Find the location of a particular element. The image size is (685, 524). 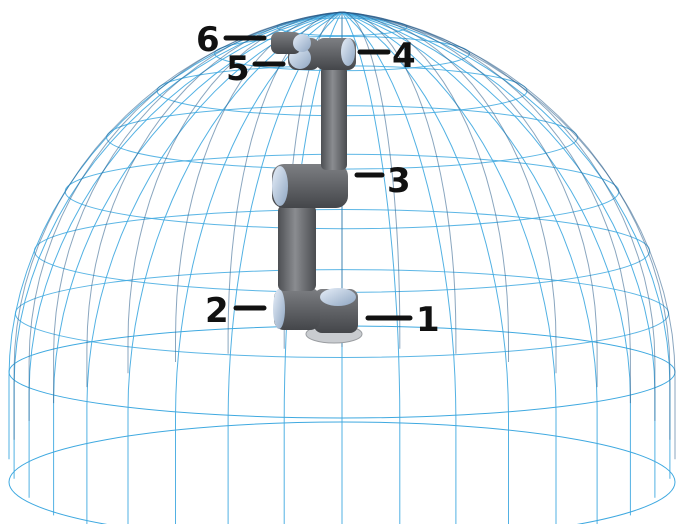

joint-2-cap is located at coordinates (279, 309).